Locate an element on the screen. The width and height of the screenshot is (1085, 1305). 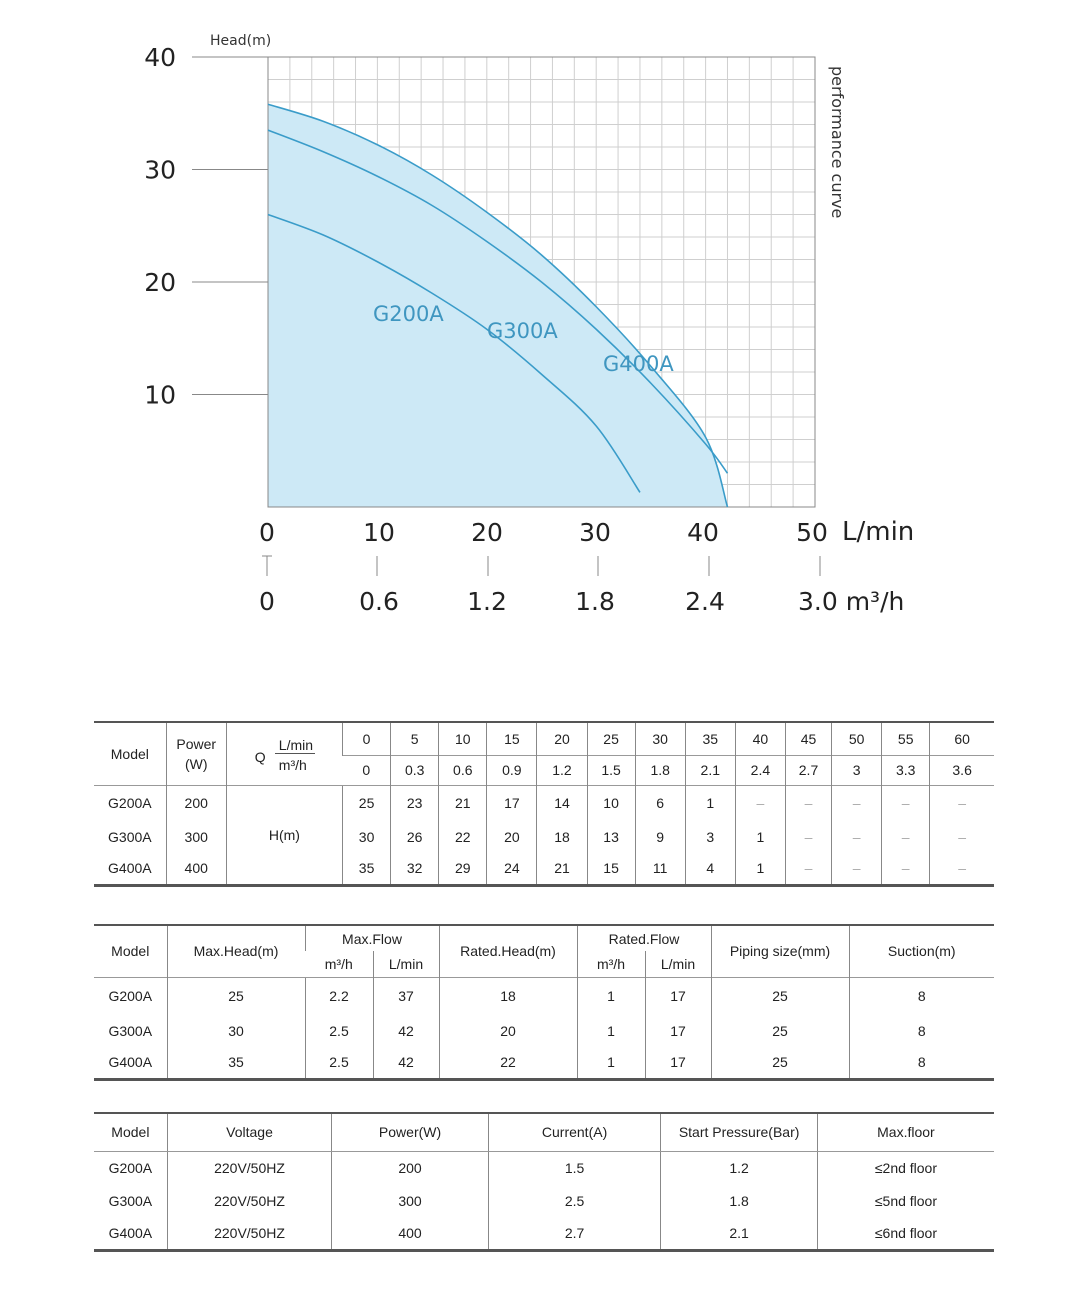
flow-lmin-cell: 20 is located at coordinates (562, 738).